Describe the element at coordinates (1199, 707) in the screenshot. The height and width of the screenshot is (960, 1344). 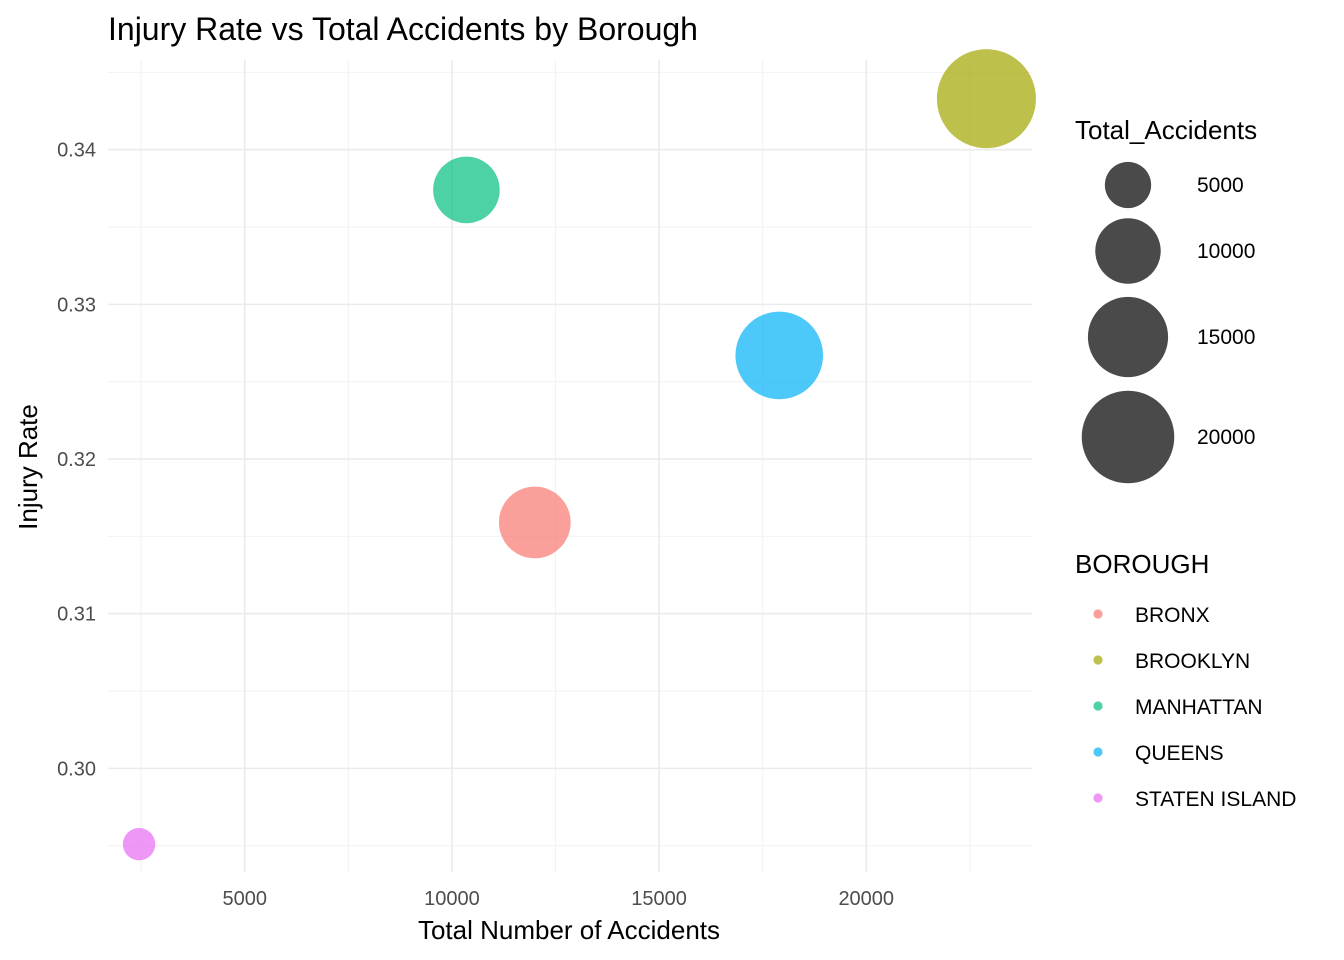
I see `color-legend-label: MANHATTAN` at that location.